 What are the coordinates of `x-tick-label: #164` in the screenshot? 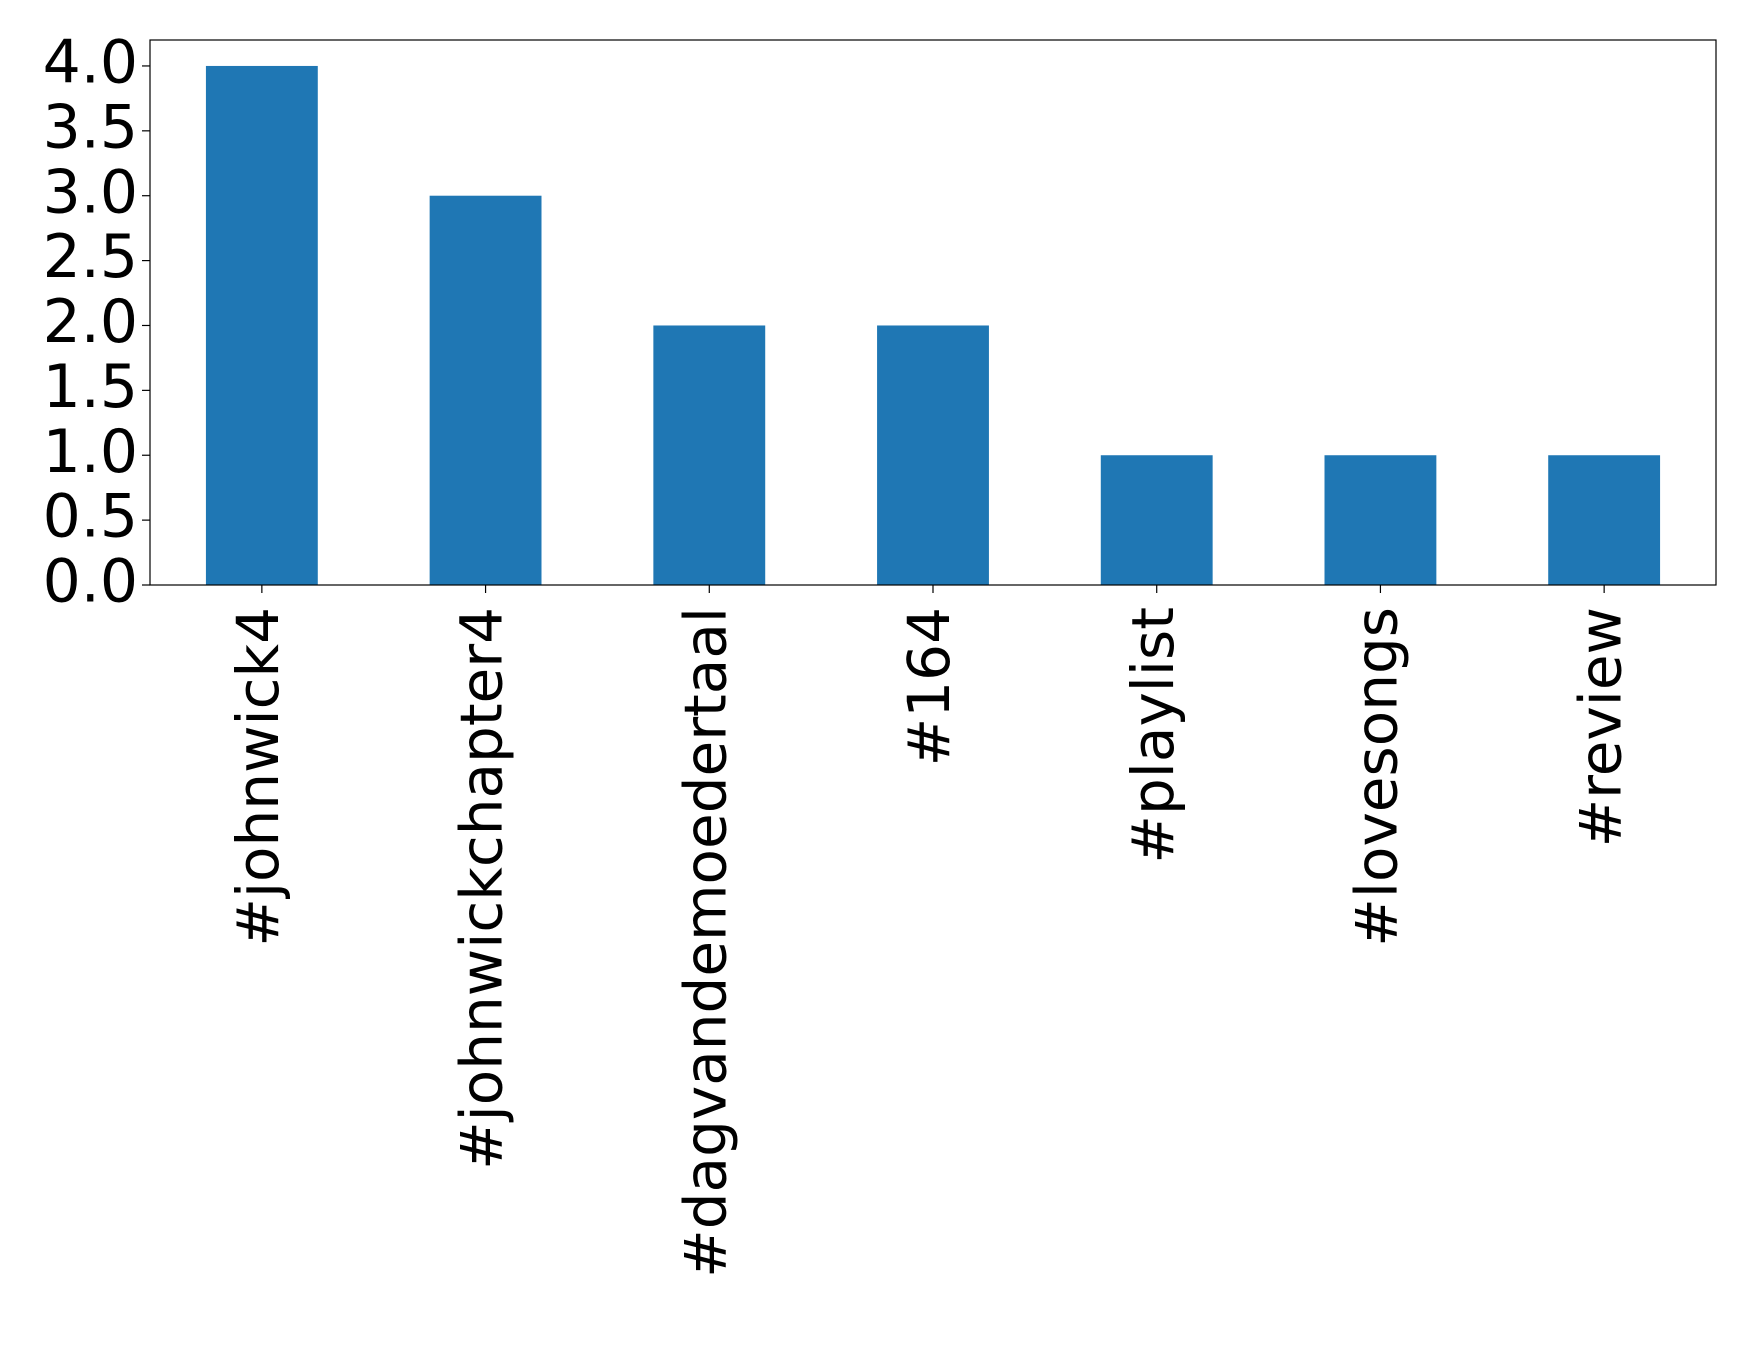 It's located at (929, 686).